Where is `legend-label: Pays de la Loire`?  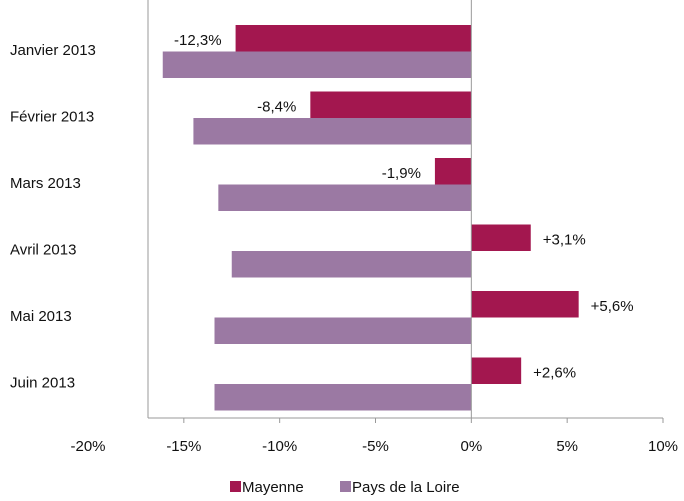
legend-label: Pays de la Loire is located at coordinates (406, 487).